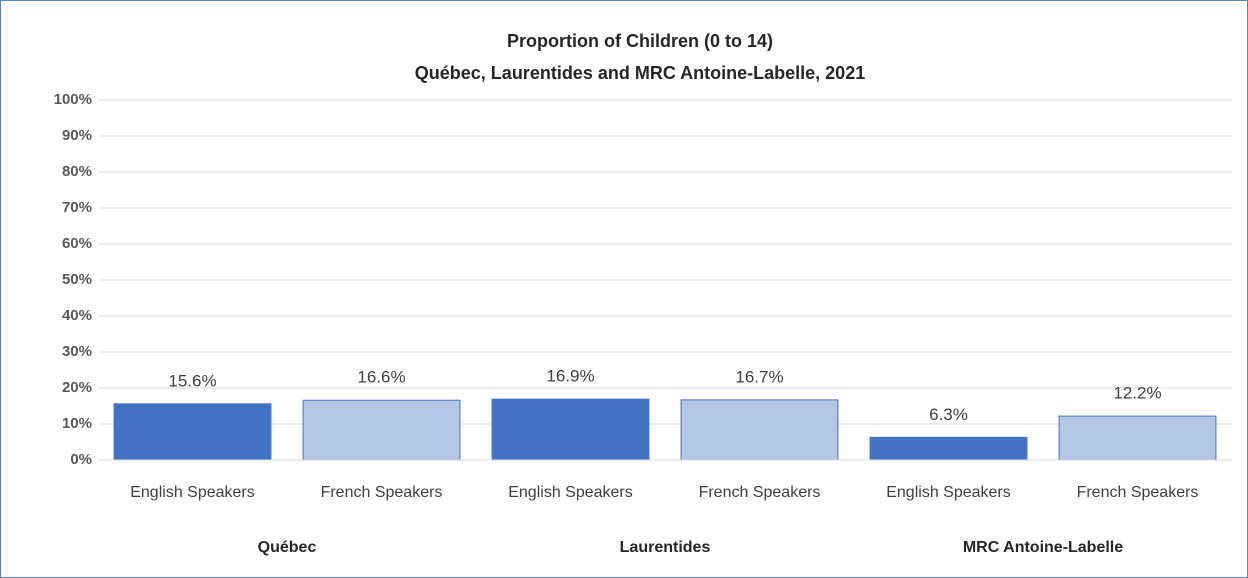 Image resolution: width=1248 pixels, height=578 pixels. What do you see at coordinates (570, 376) in the screenshot?
I see `value-label: 16.9%` at bounding box center [570, 376].